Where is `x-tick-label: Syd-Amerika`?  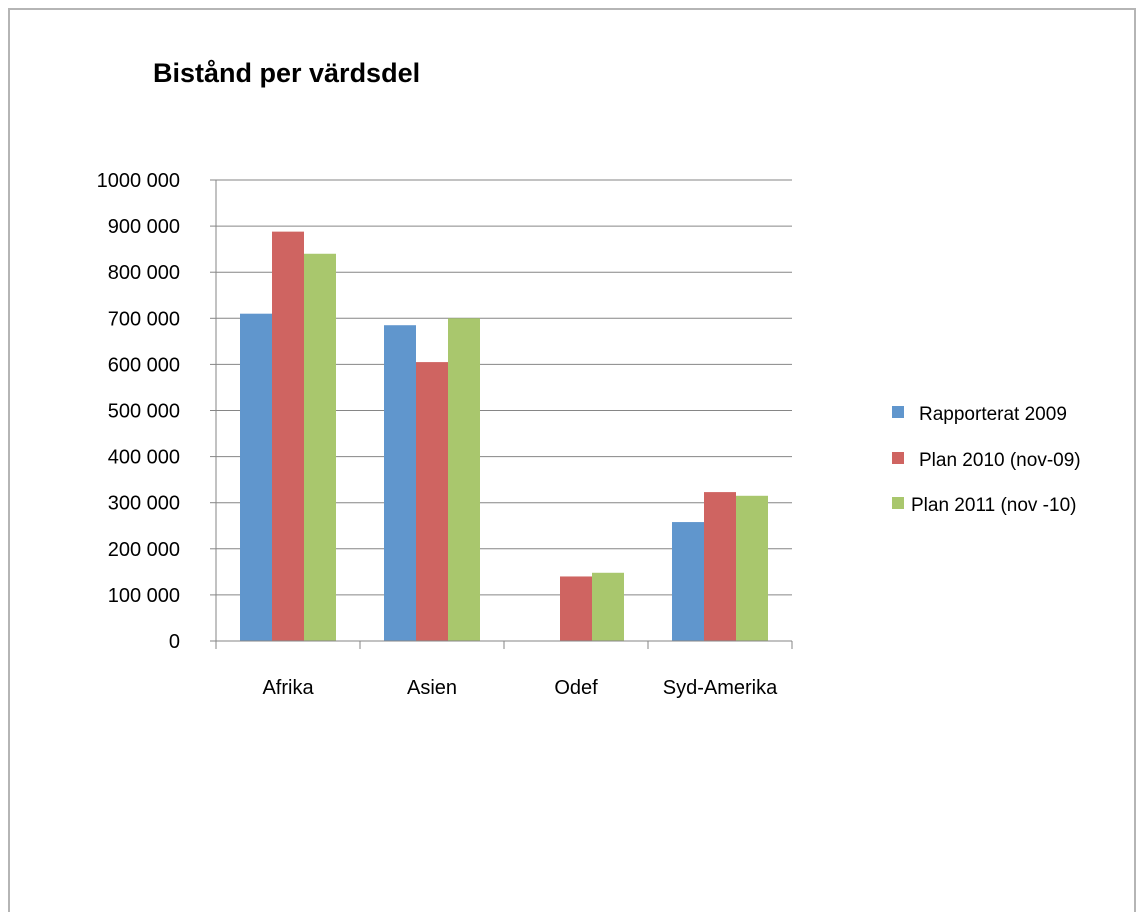
x-tick-label: Syd-Amerika is located at coordinates (720, 688).